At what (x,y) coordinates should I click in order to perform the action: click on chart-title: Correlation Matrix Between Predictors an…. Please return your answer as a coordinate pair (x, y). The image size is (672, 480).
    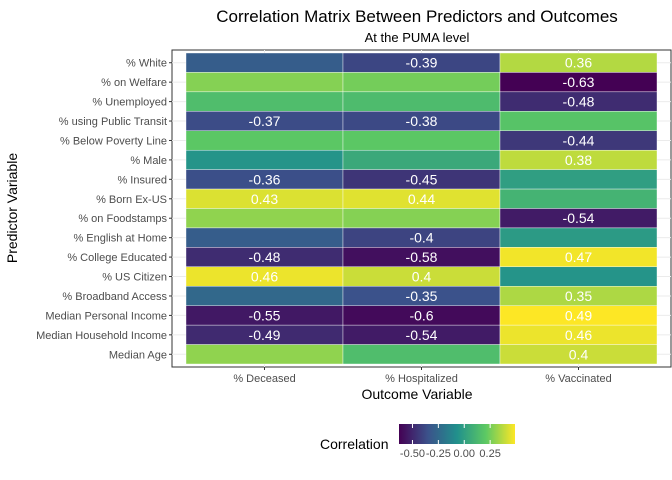
    Looking at the image, I should click on (417, 16).